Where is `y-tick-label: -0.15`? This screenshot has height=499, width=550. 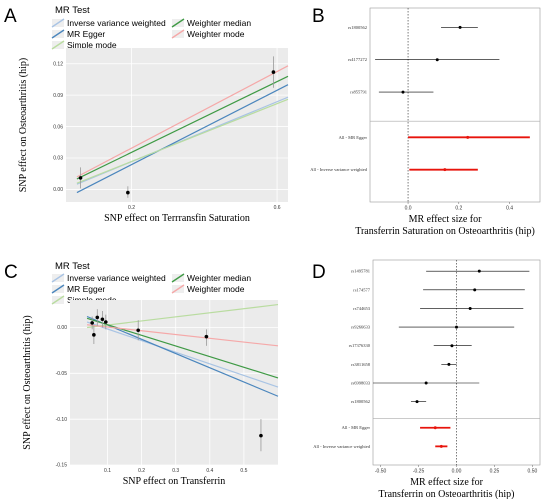
y-tick-label: -0.15 is located at coordinates (62, 466).